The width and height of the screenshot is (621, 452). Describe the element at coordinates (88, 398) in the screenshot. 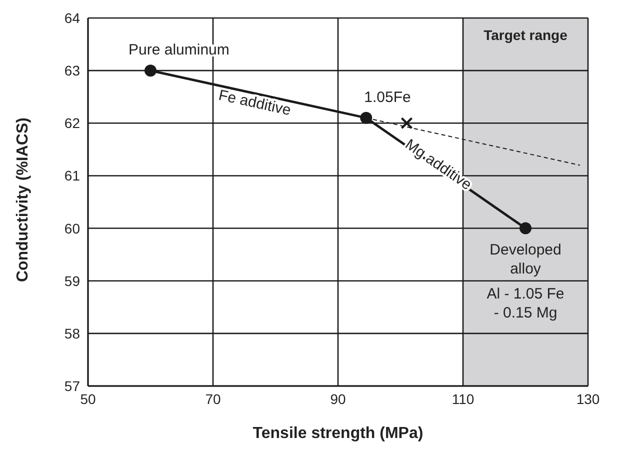

I see `x-tick-label: 50` at that location.